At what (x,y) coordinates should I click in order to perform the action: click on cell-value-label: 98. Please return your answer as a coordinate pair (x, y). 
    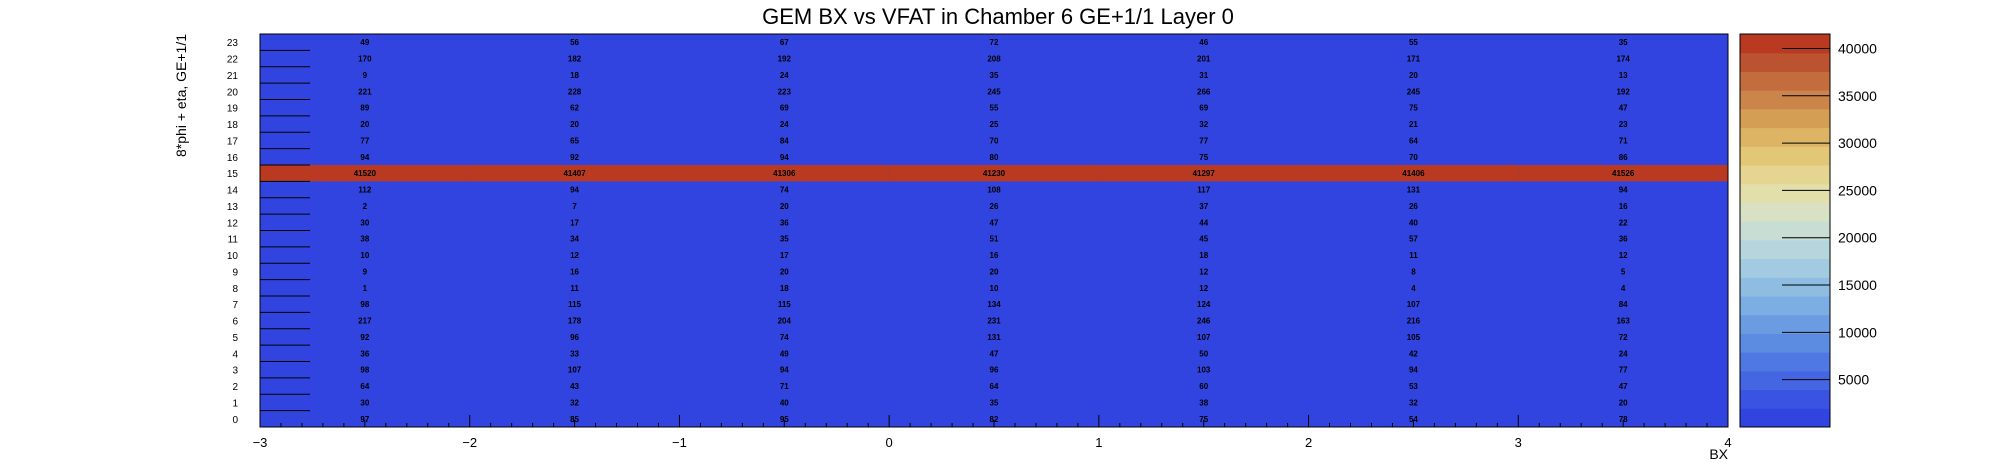
    Looking at the image, I should click on (364, 370).